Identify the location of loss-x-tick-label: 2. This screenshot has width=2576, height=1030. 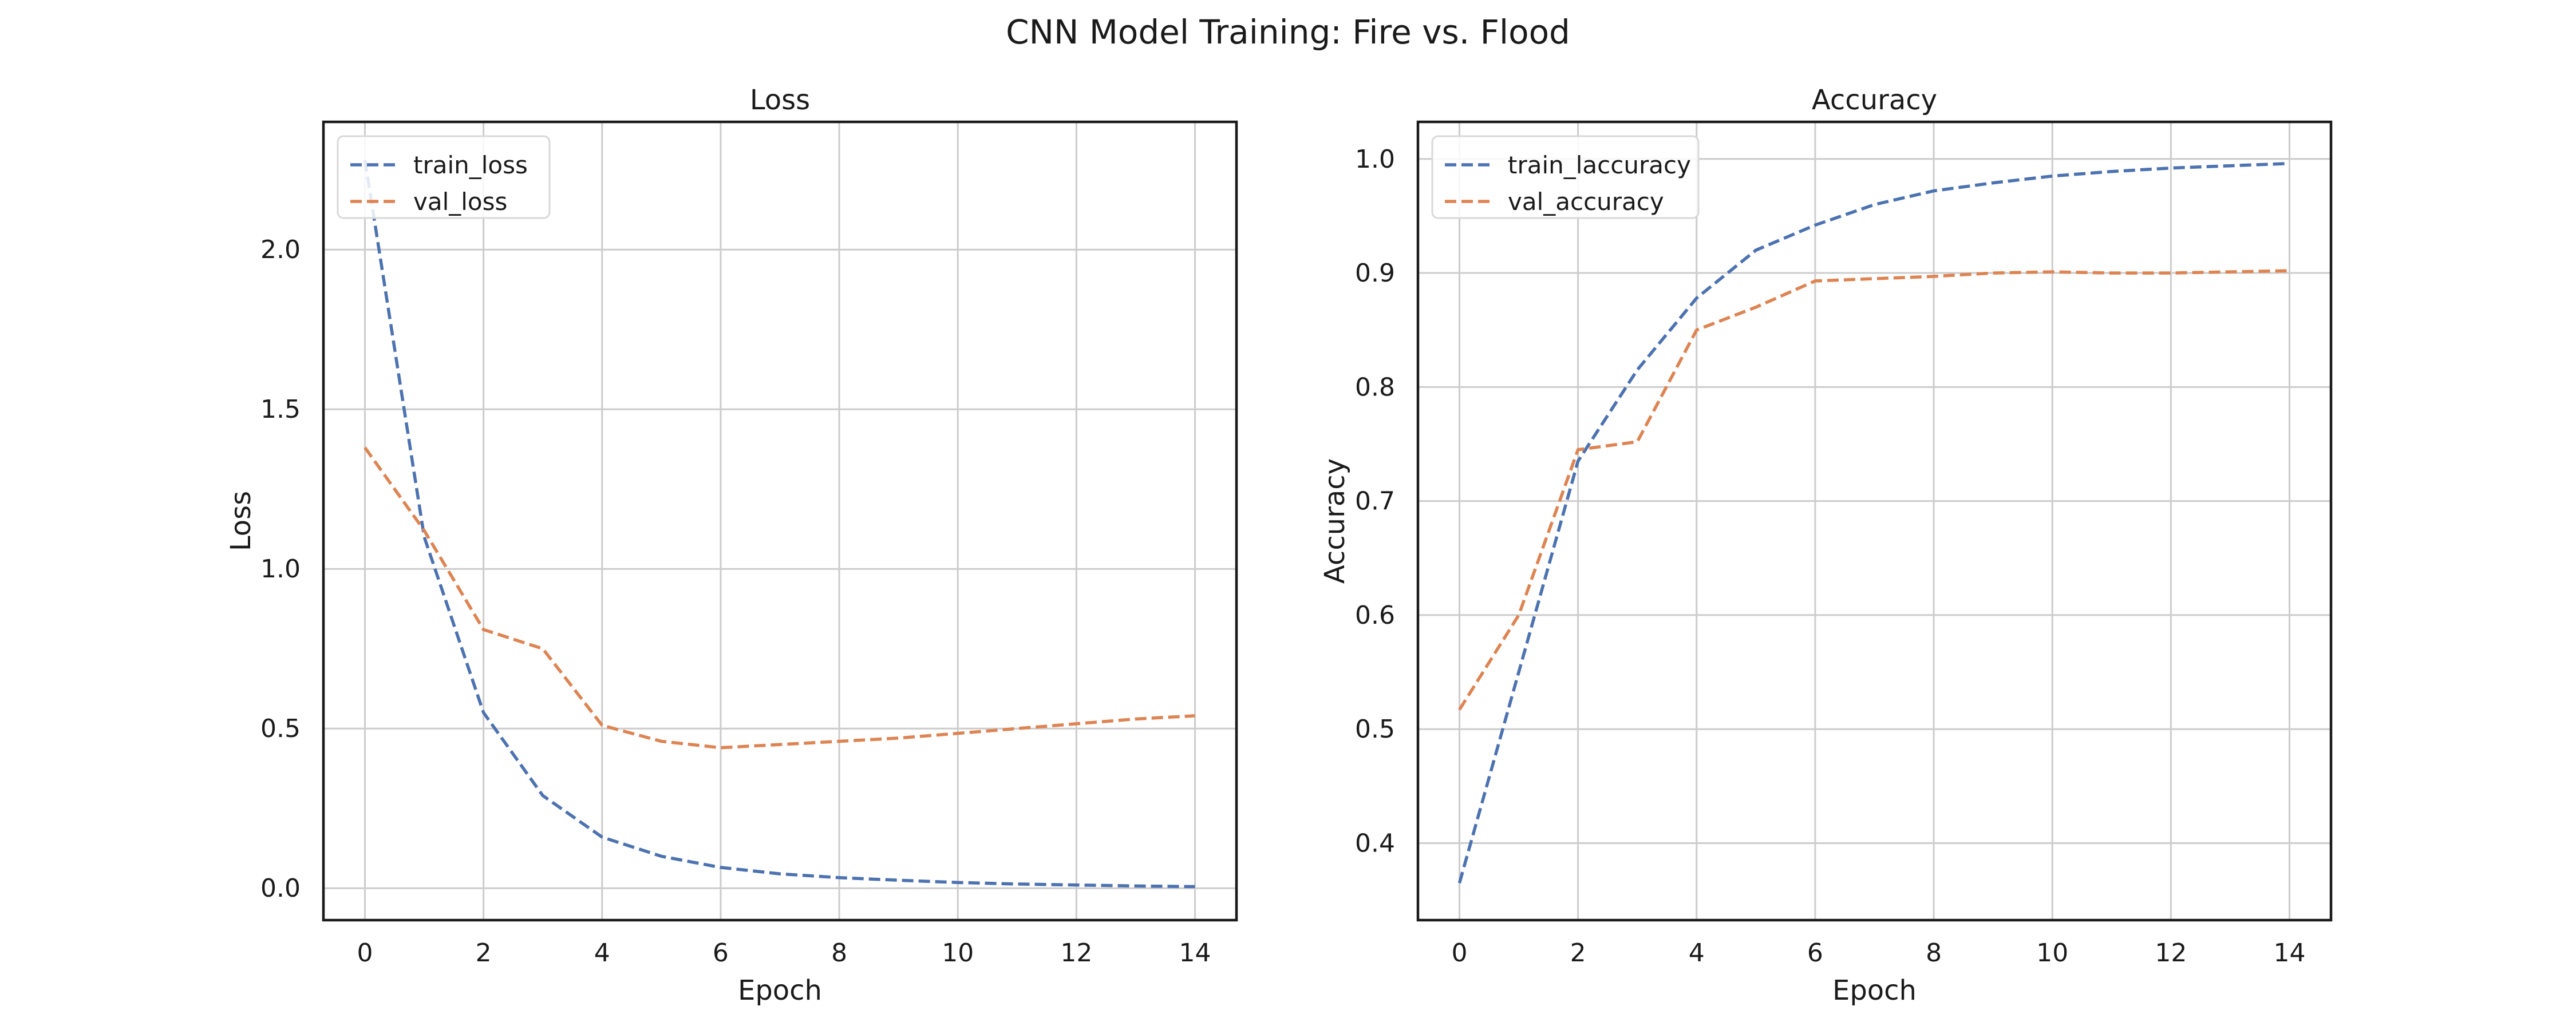
(484, 953).